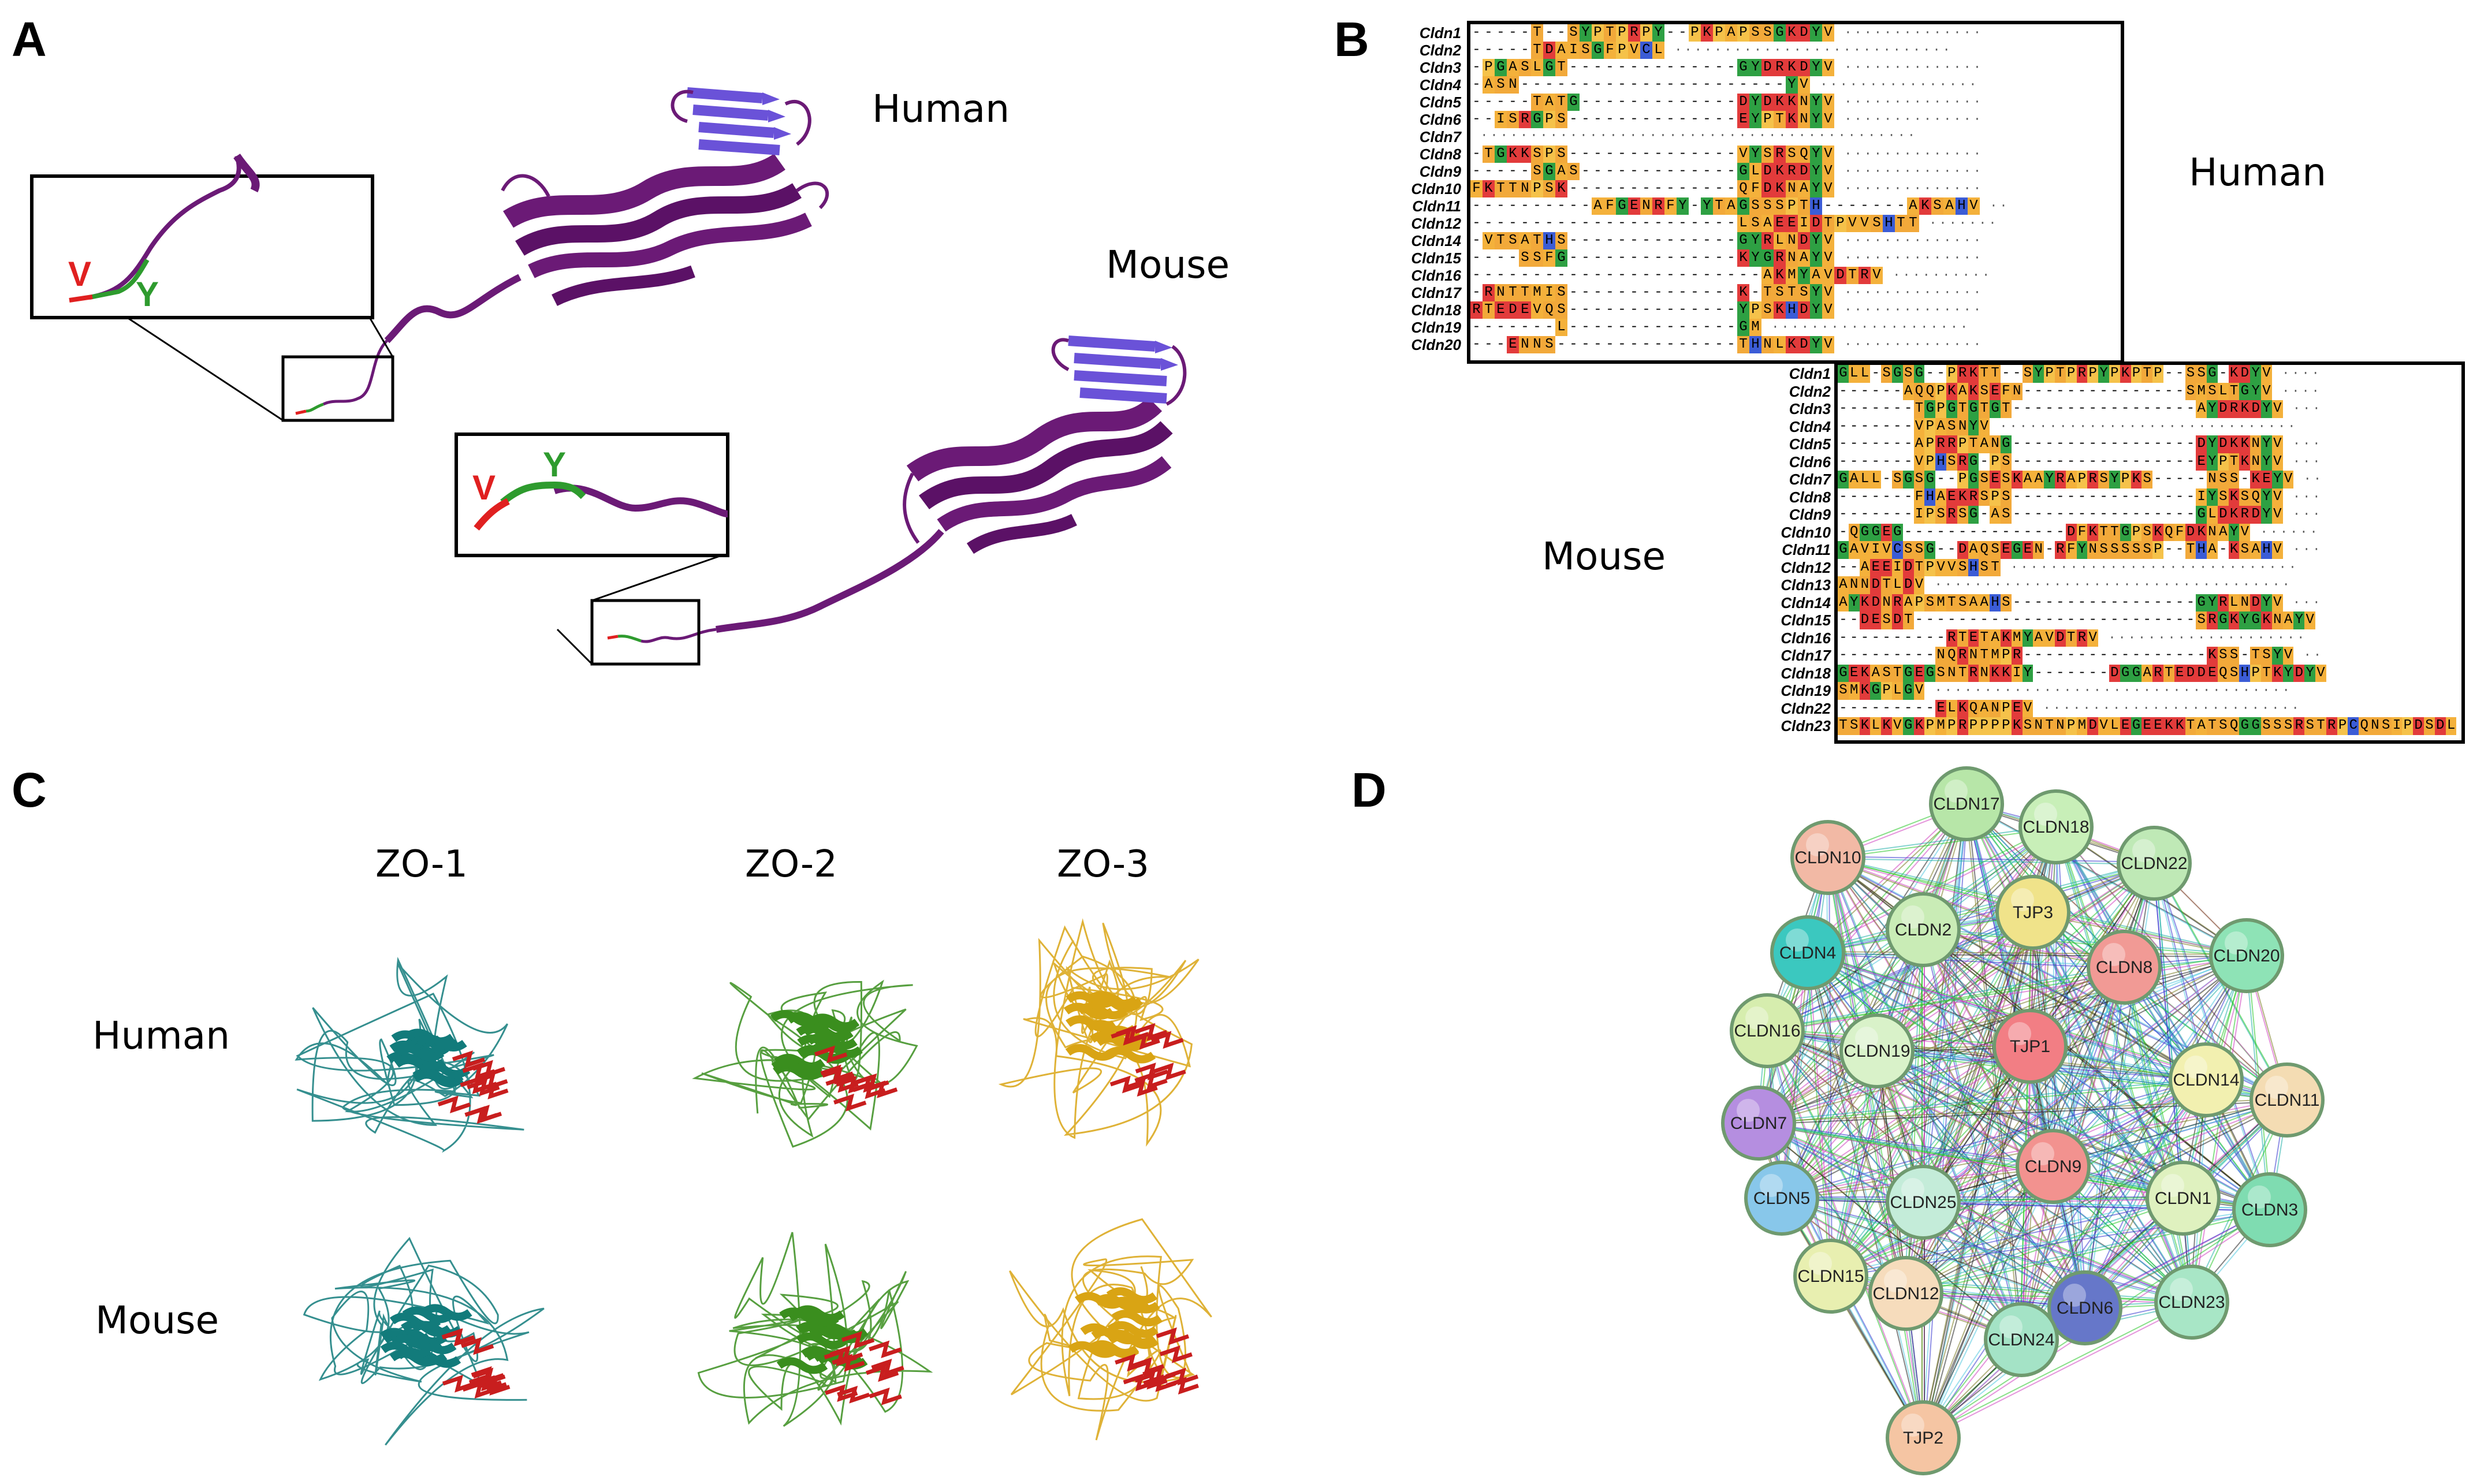  I want to click on alignment-row-name: Cldn2, so click(1440, 50).